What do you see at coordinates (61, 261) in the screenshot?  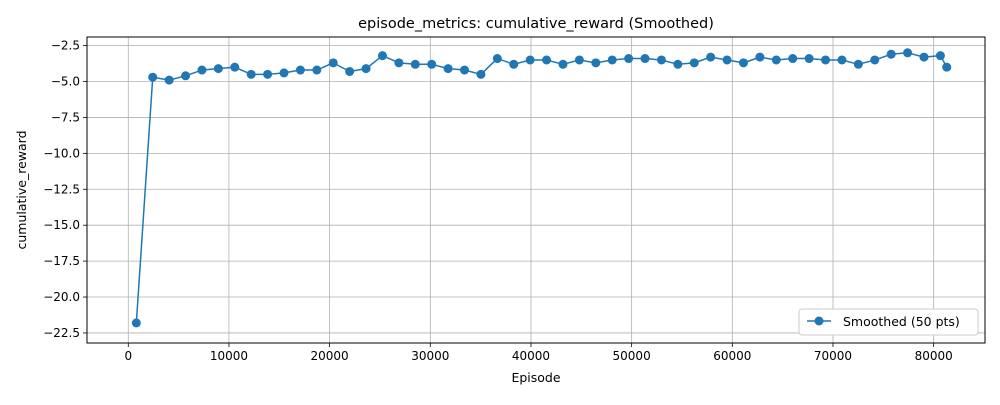 I see `y-tick-label: −17.5` at bounding box center [61, 261].